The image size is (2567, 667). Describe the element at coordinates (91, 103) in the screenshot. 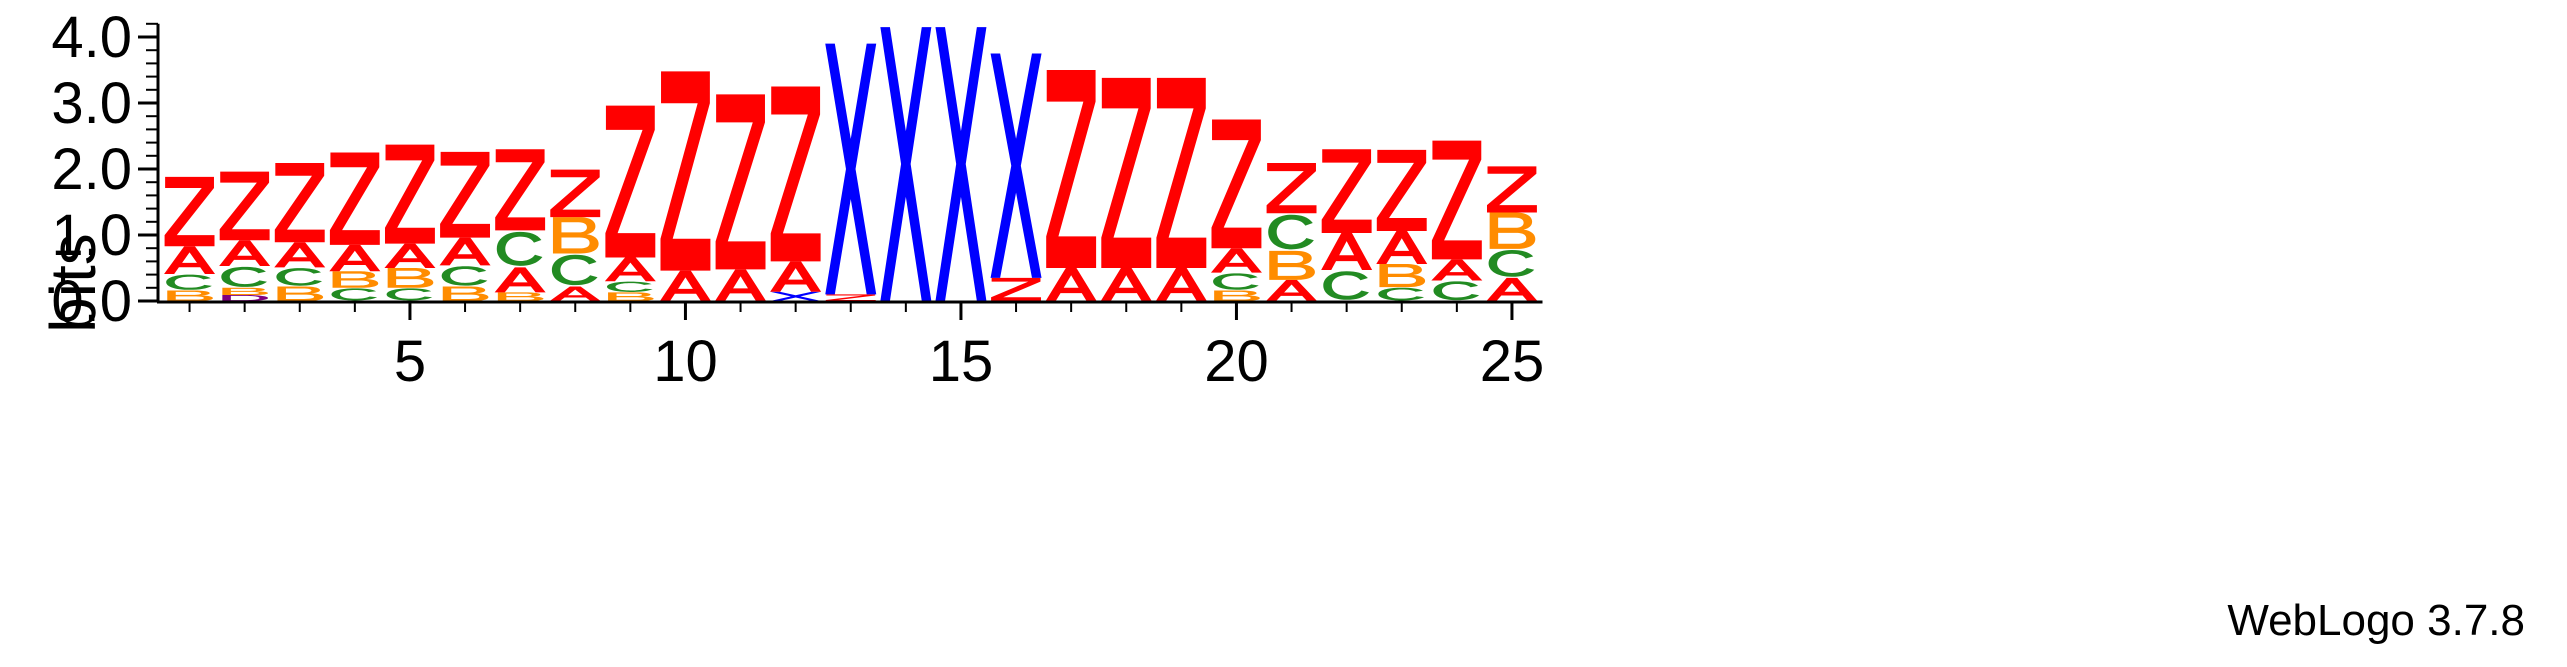

I see `y-tick-label: 3.0` at that location.